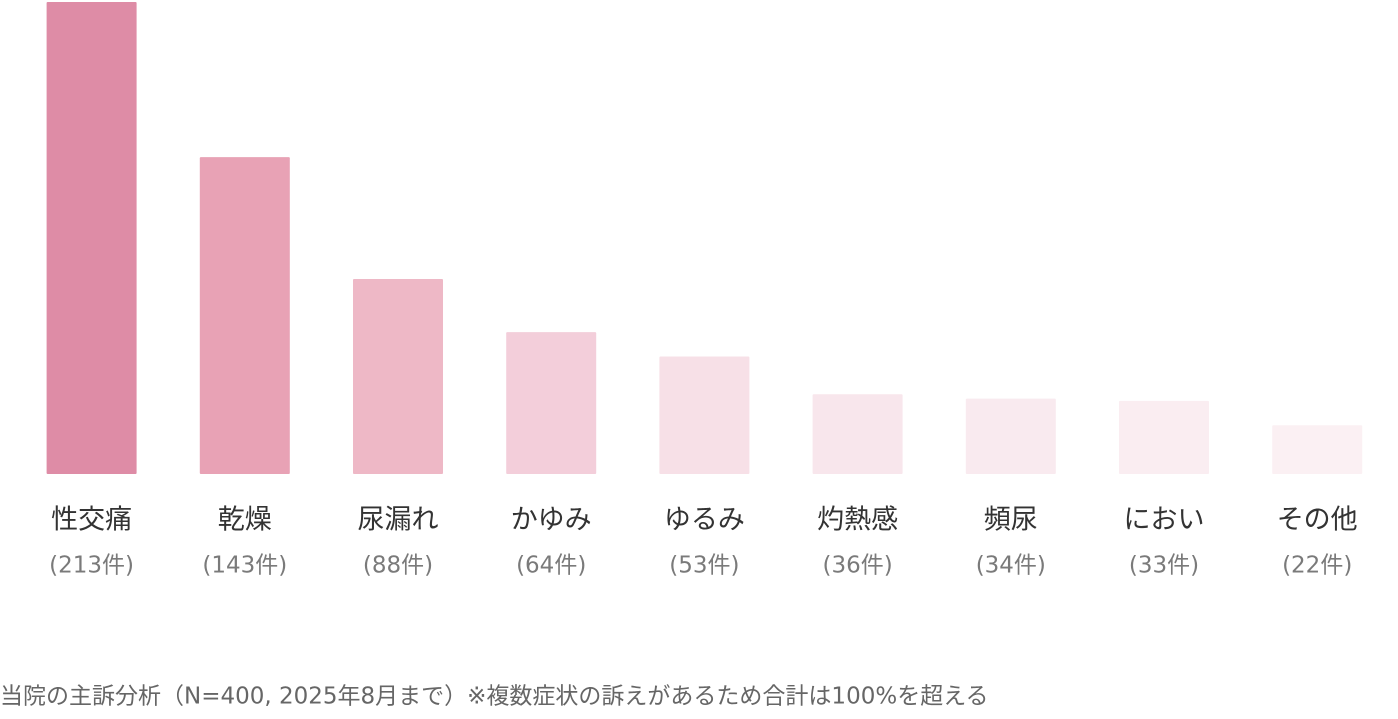 This screenshot has height=719, width=1398. I want to click on value-label: (64件), so click(551, 566).